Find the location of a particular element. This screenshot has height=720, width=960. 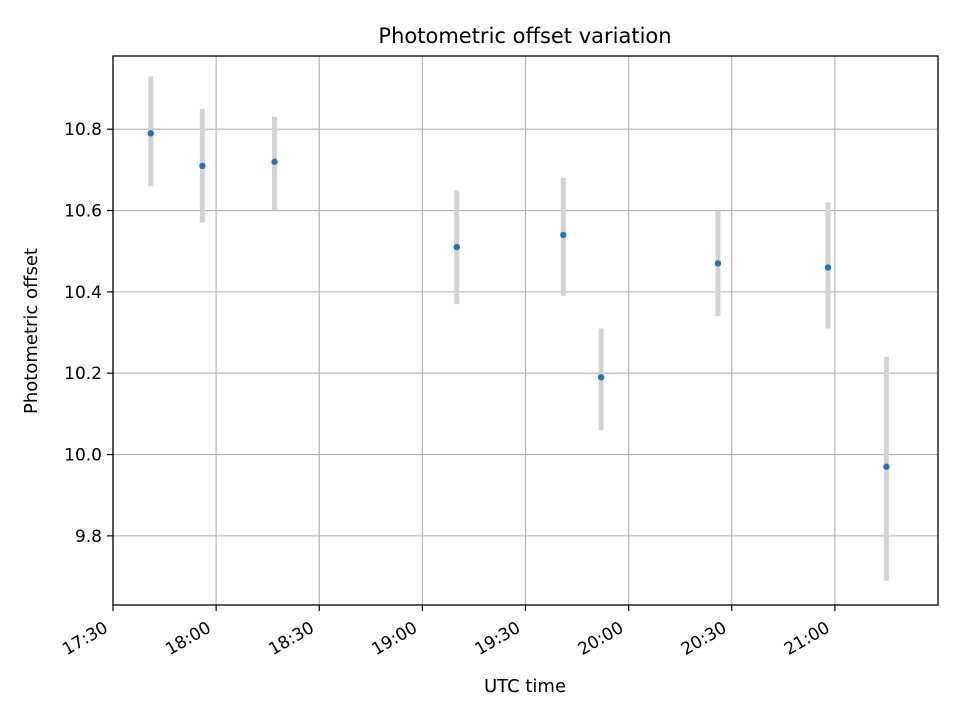

chart-title: Photometric offset variation is located at coordinates (524, 36).